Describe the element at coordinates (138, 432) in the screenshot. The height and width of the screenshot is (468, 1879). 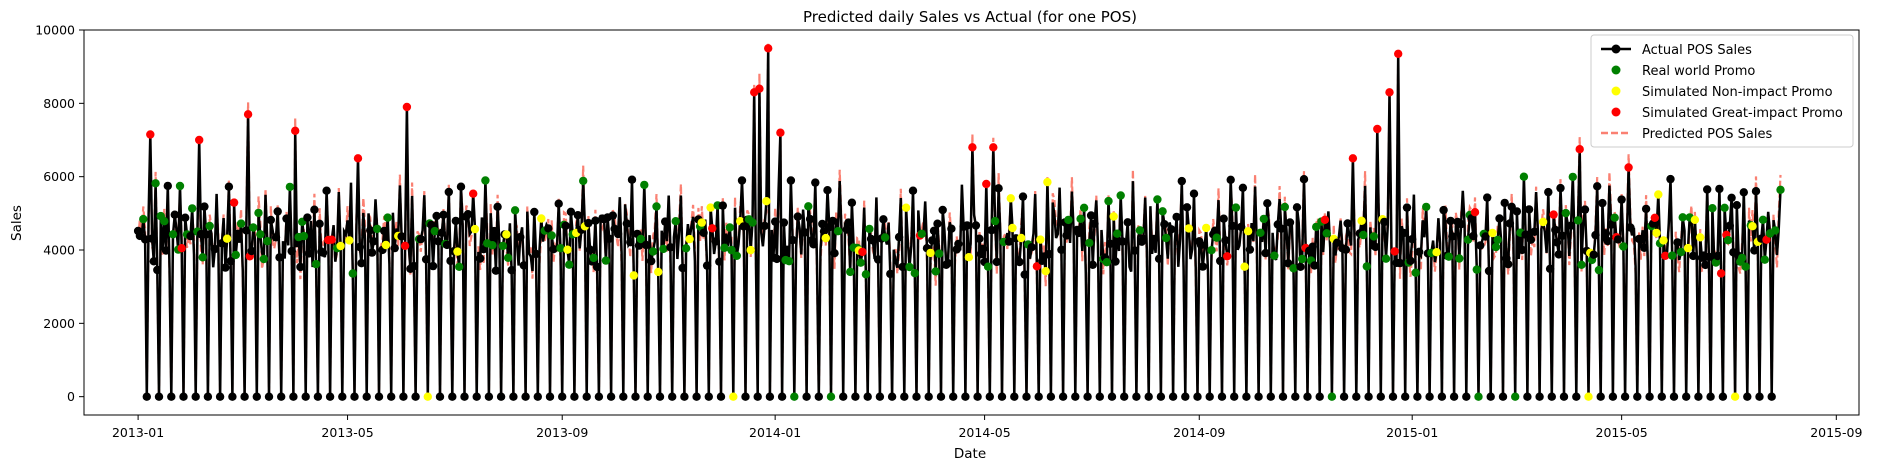
I see `x-tick-label: 2013-01` at that location.